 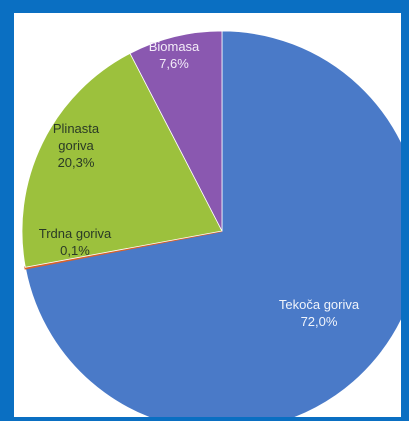 What do you see at coordinates (176, 131) in the screenshot?
I see `pie-slice-biomasa` at bounding box center [176, 131].